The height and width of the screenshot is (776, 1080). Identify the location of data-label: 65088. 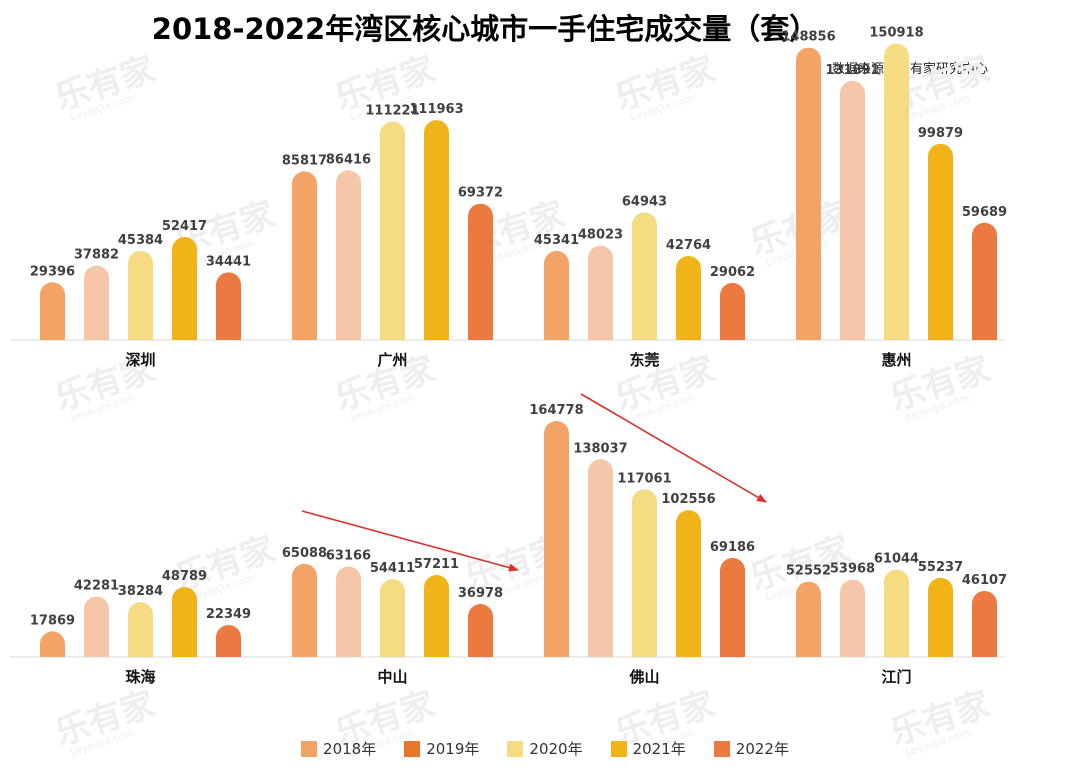
(304, 553).